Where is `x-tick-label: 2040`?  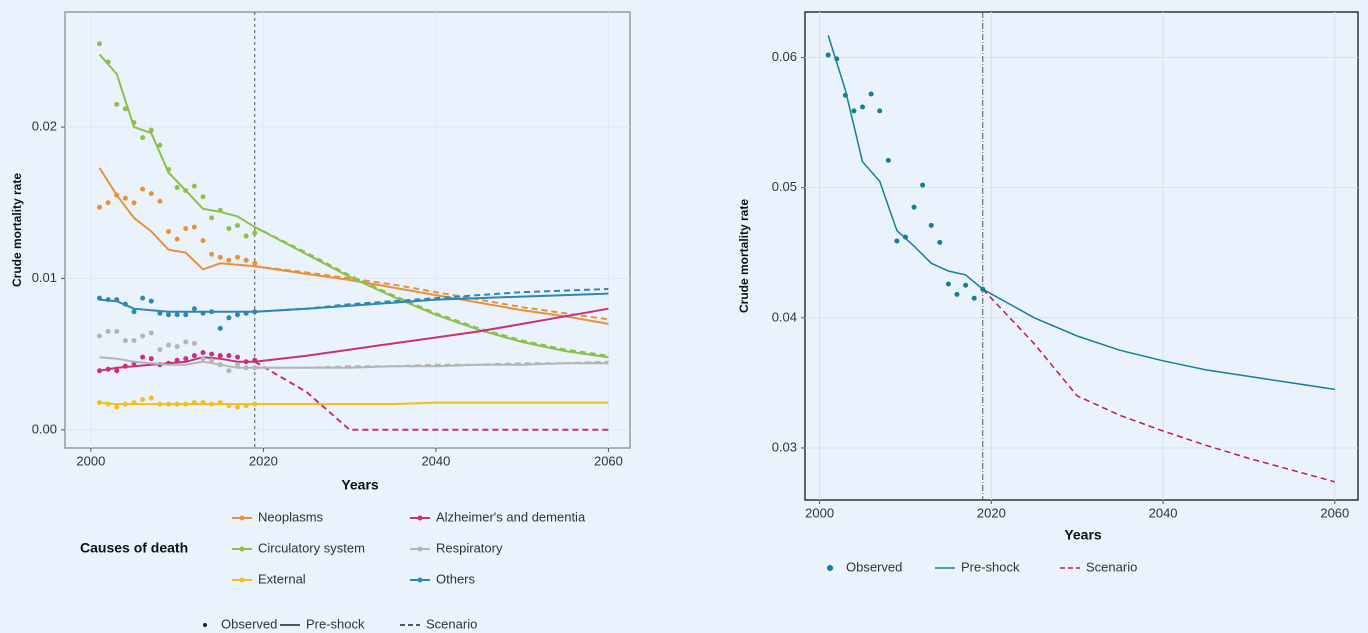
x-tick-label: 2040 is located at coordinates (1163, 512).